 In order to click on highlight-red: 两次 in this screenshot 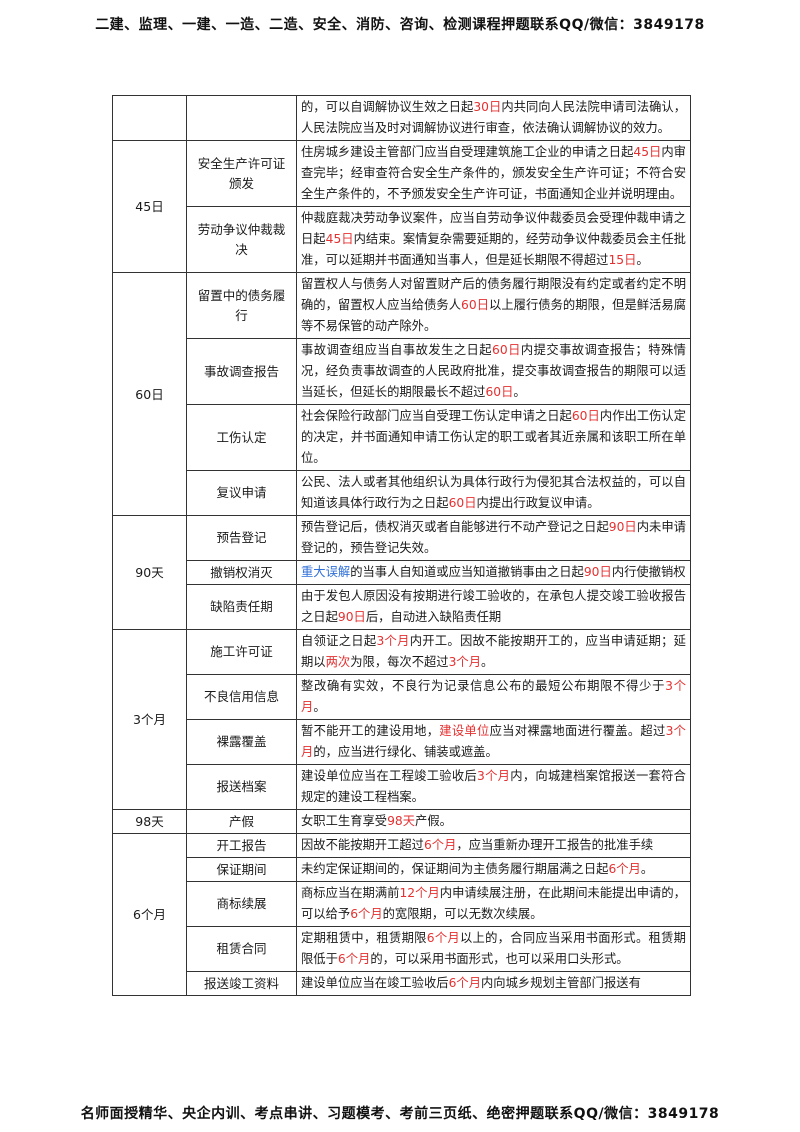, I will do `click(338, 662)`.